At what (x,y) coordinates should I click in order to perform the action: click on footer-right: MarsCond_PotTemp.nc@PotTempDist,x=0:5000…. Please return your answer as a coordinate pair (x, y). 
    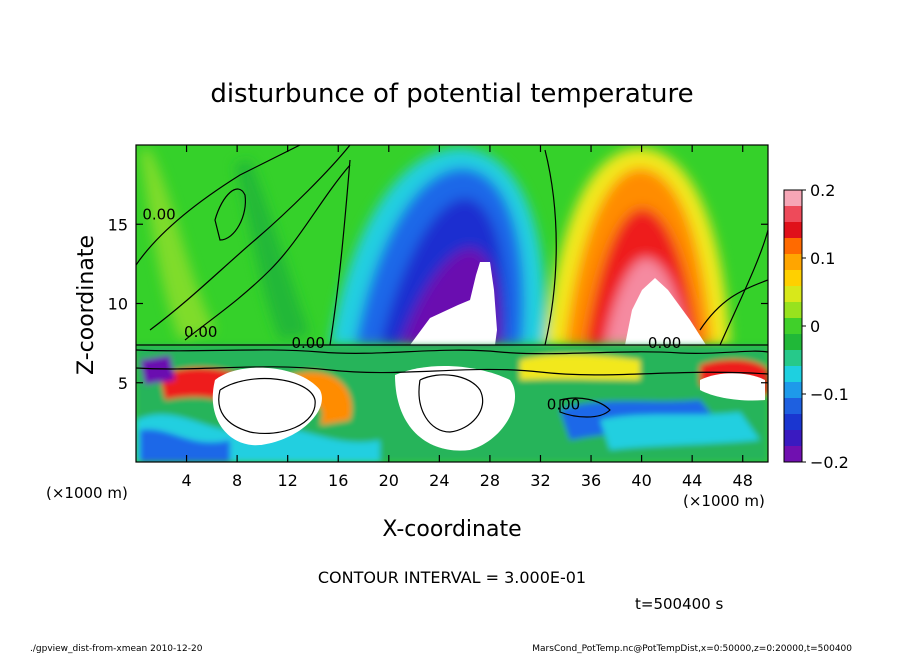
    Looking at the image, I should click on (692, 649).